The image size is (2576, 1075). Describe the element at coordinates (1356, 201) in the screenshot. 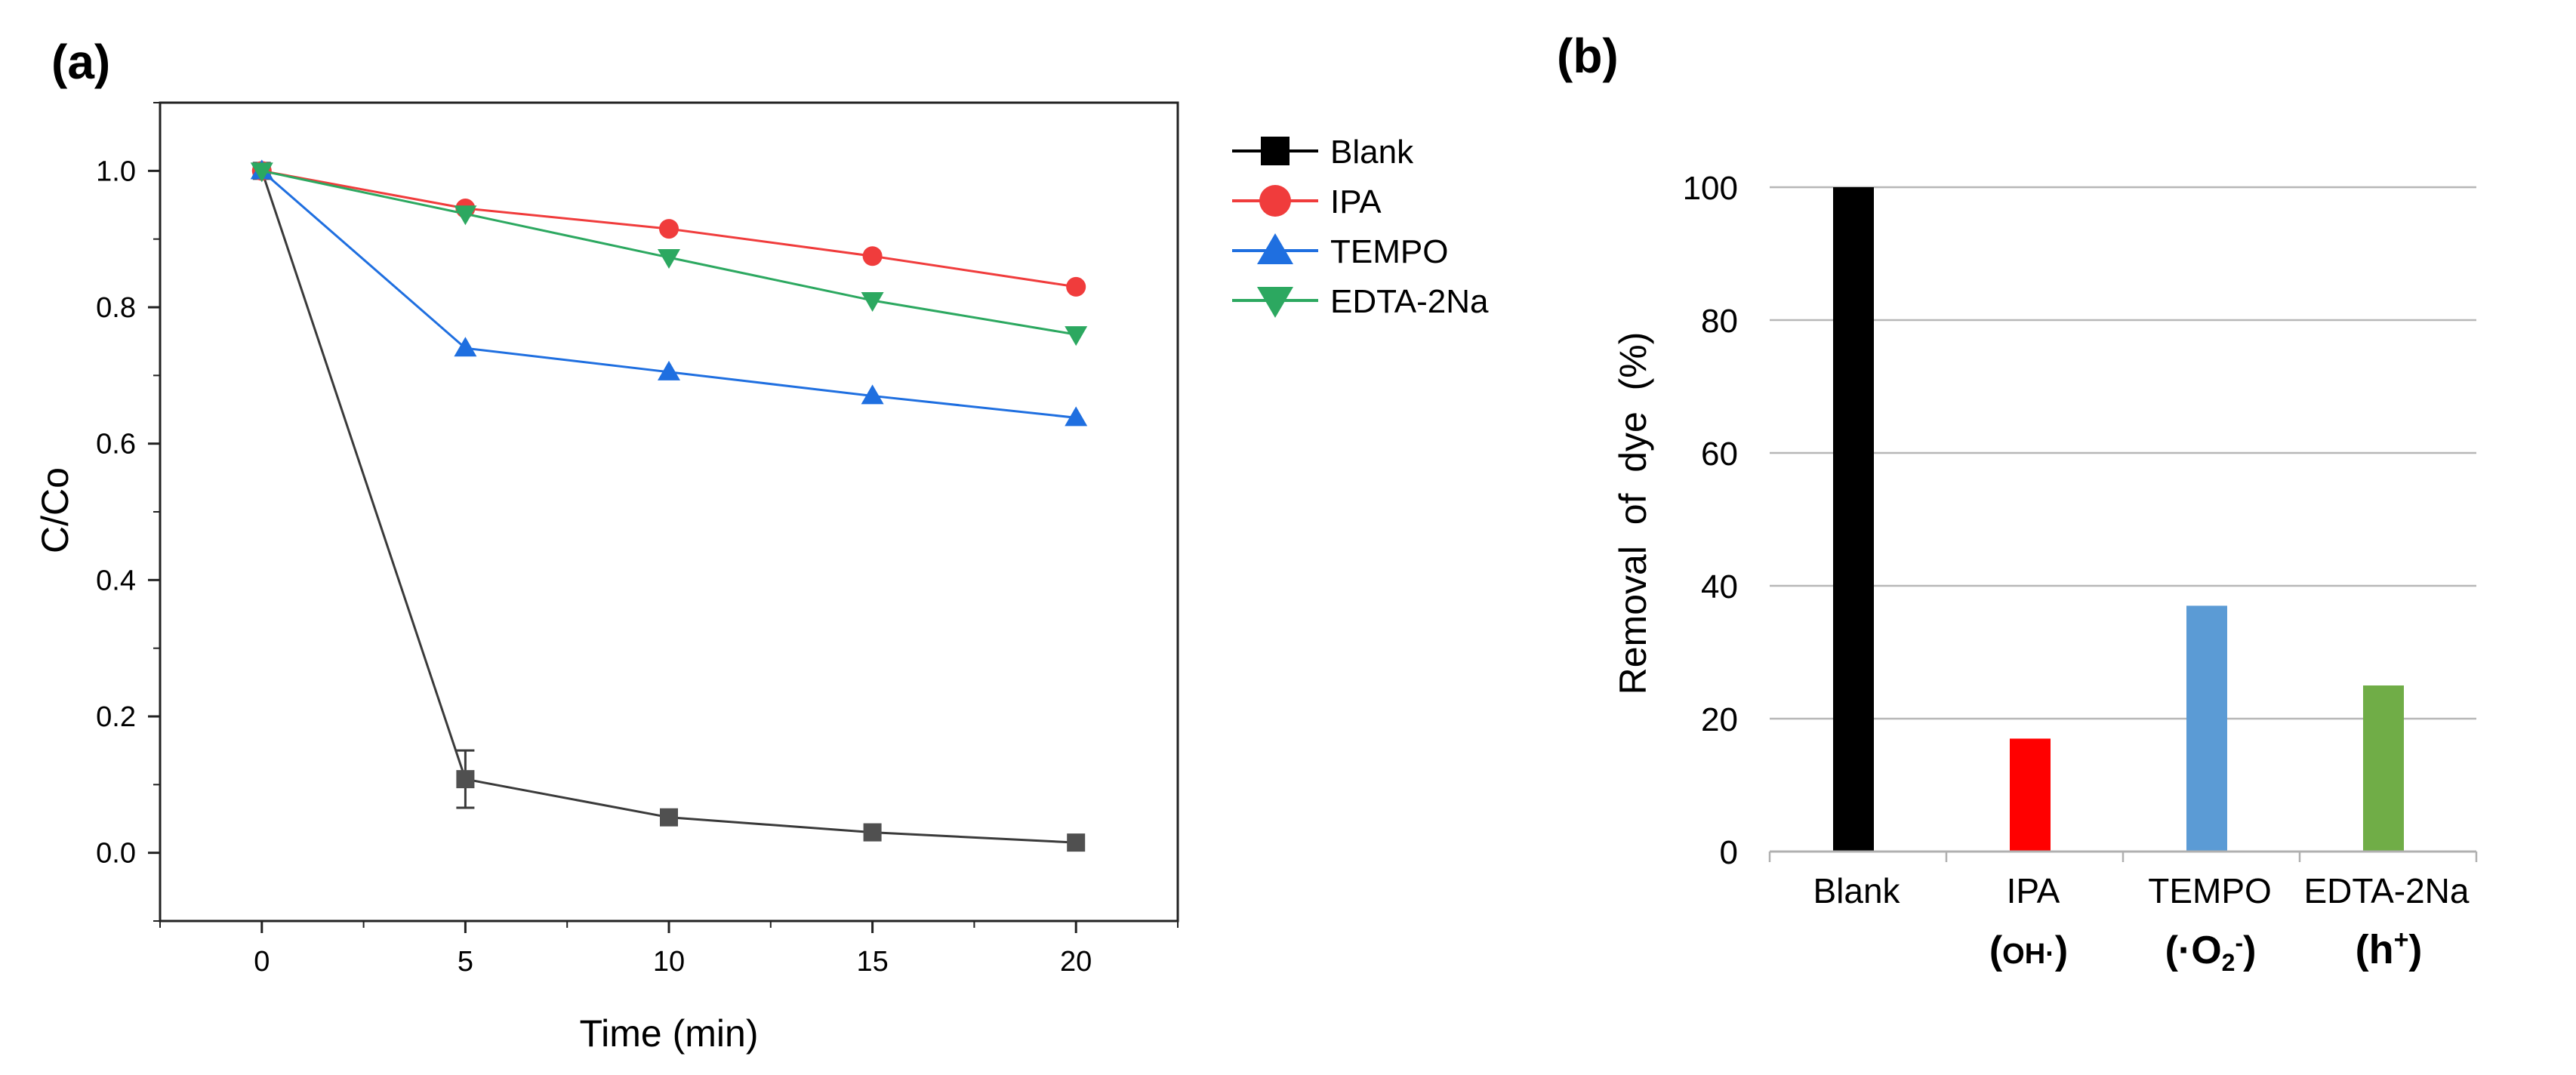

I see `legend-label-ipa: IPA` at that location.